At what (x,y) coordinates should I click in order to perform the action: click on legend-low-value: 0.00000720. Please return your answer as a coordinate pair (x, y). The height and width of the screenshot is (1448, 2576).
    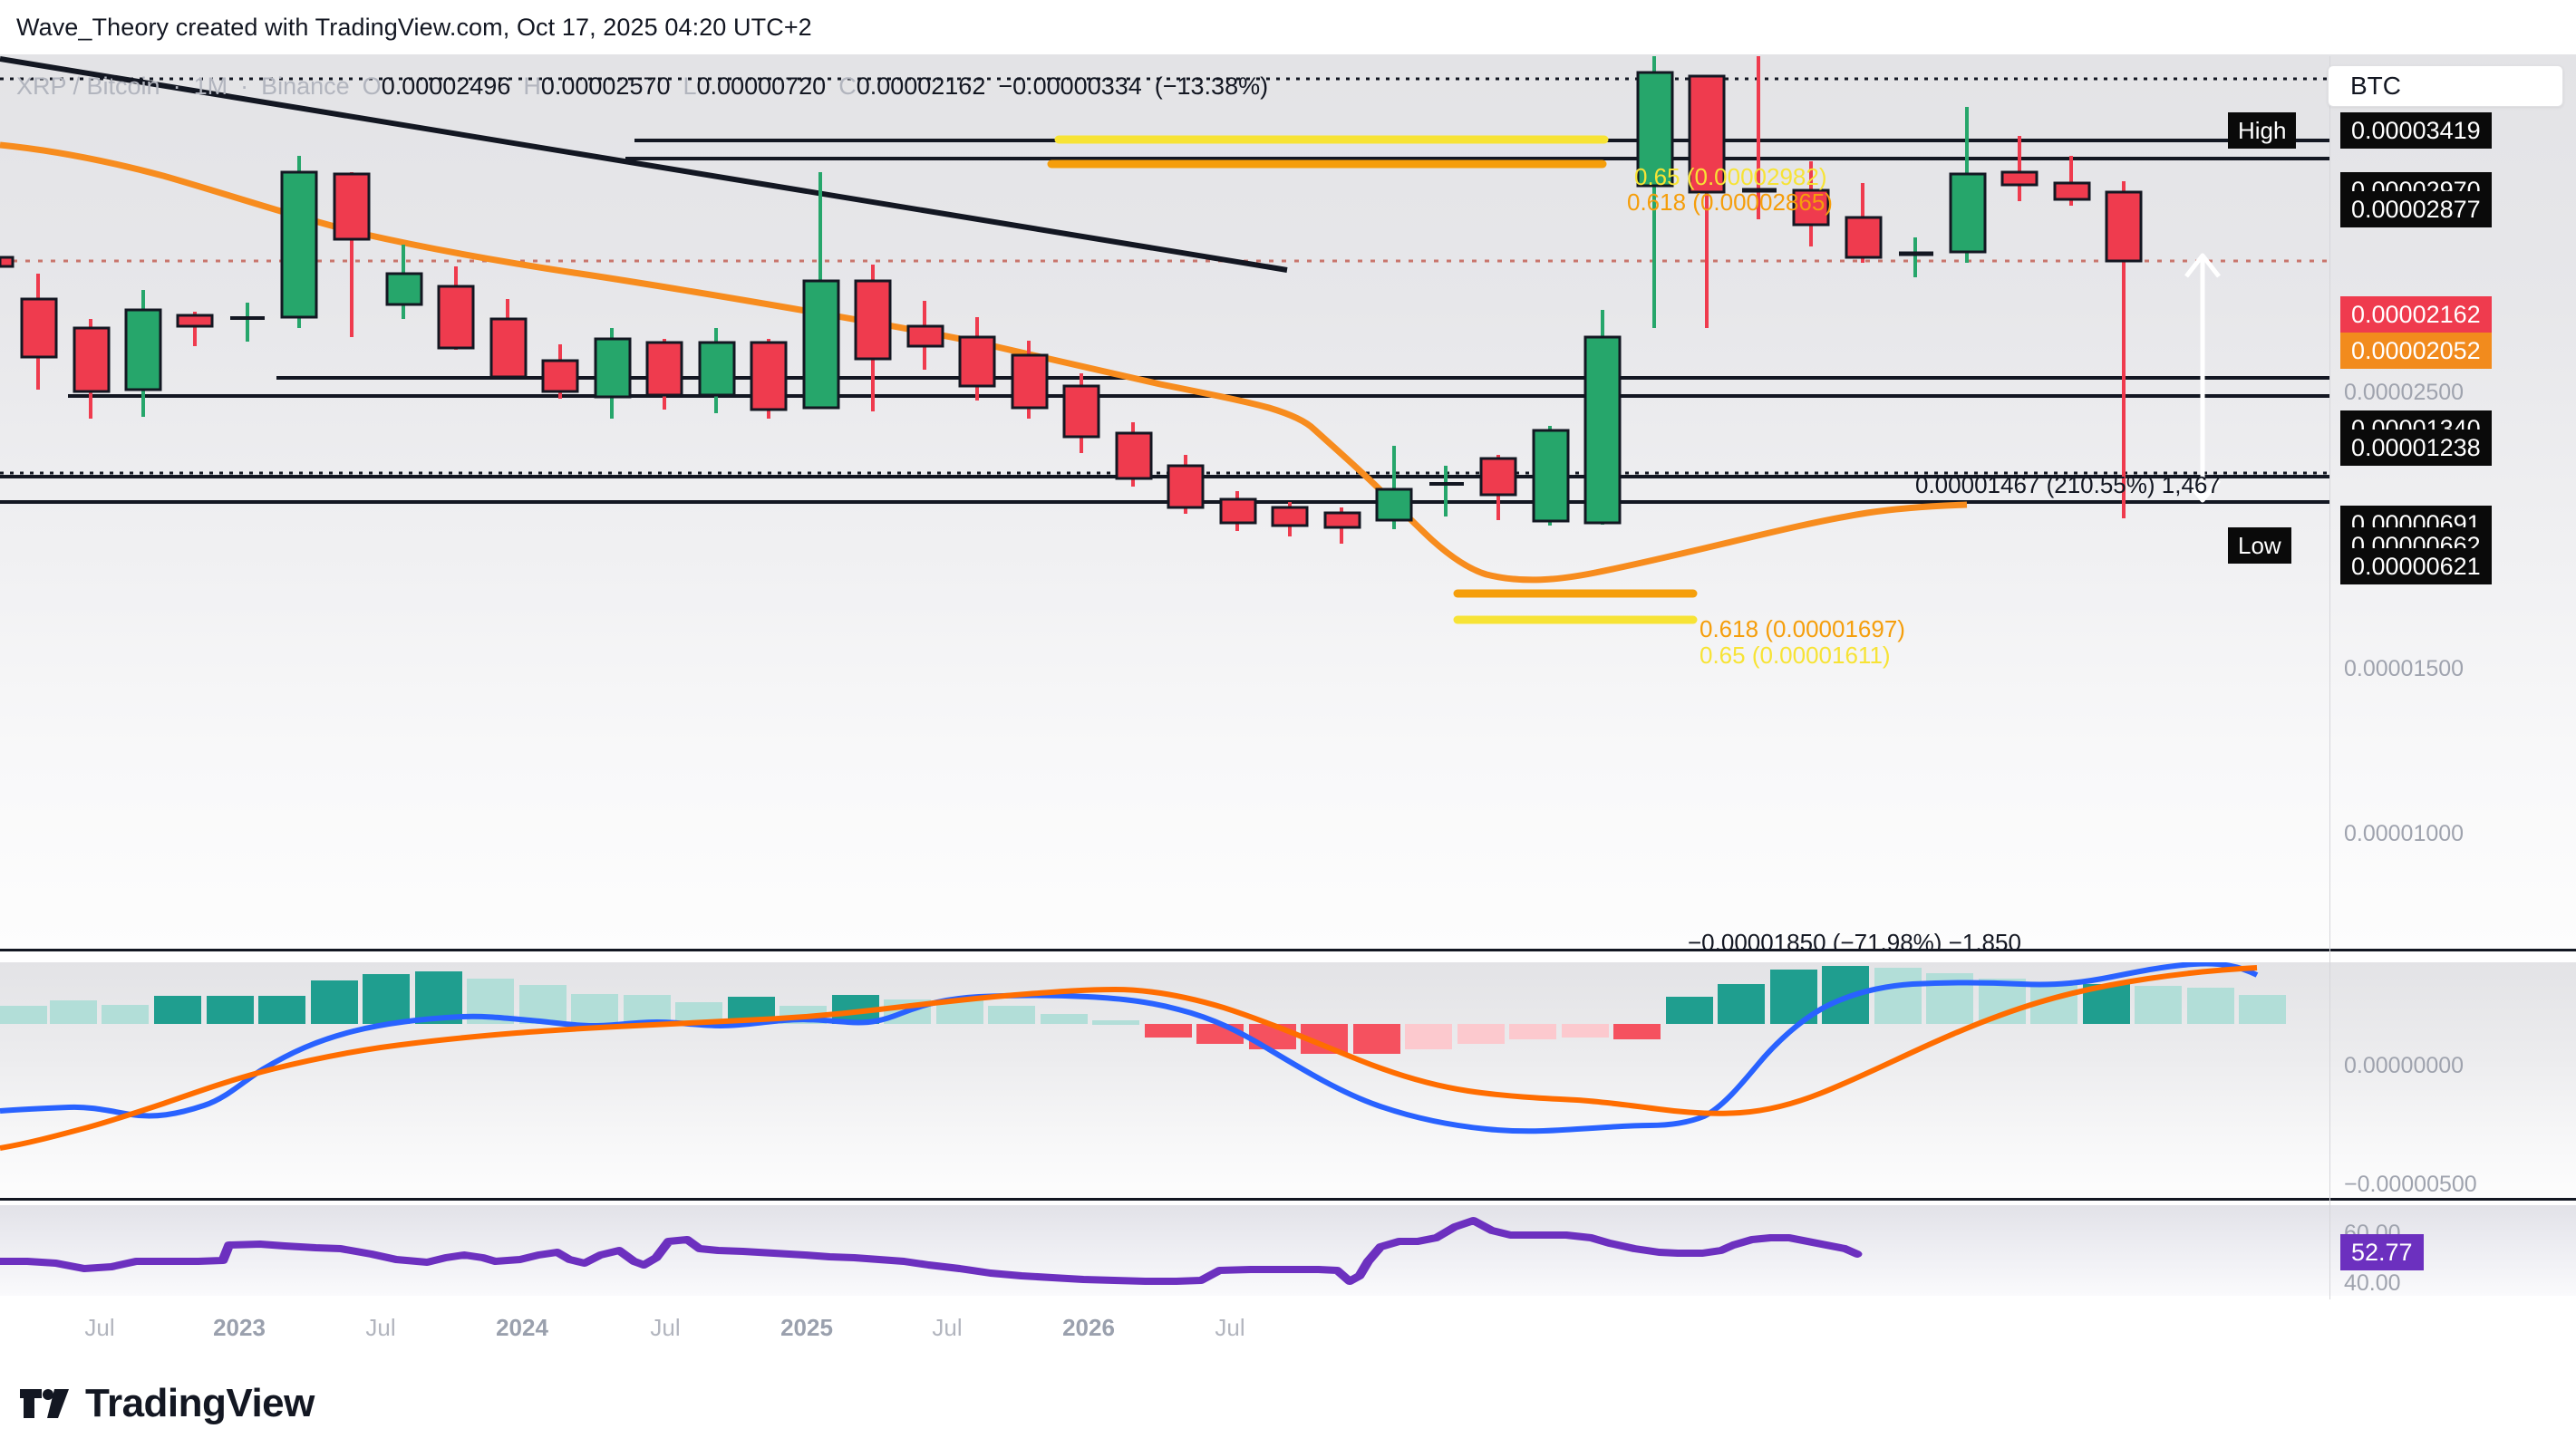
    Looking at the image, I should click on (761, 86).